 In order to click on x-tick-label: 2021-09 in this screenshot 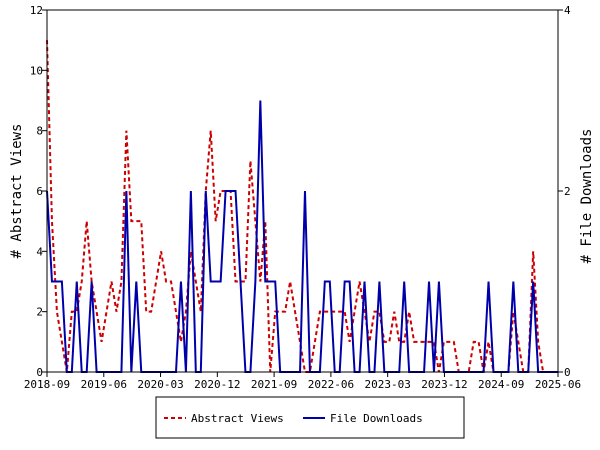, I will do `click(274, 384)`.